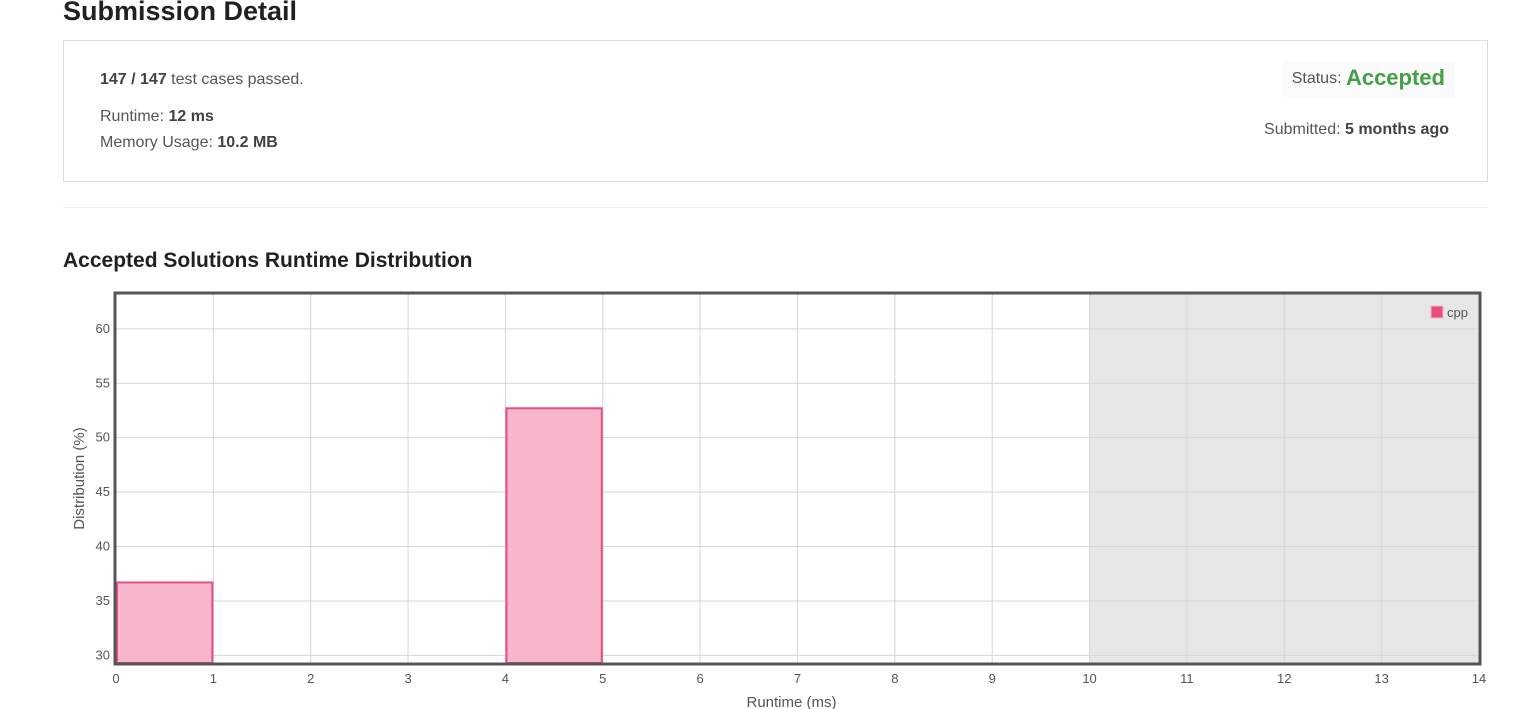 This screenshot has height=709, width=1530. I want to click on x-tick-label: 11, so click(1187, 678).